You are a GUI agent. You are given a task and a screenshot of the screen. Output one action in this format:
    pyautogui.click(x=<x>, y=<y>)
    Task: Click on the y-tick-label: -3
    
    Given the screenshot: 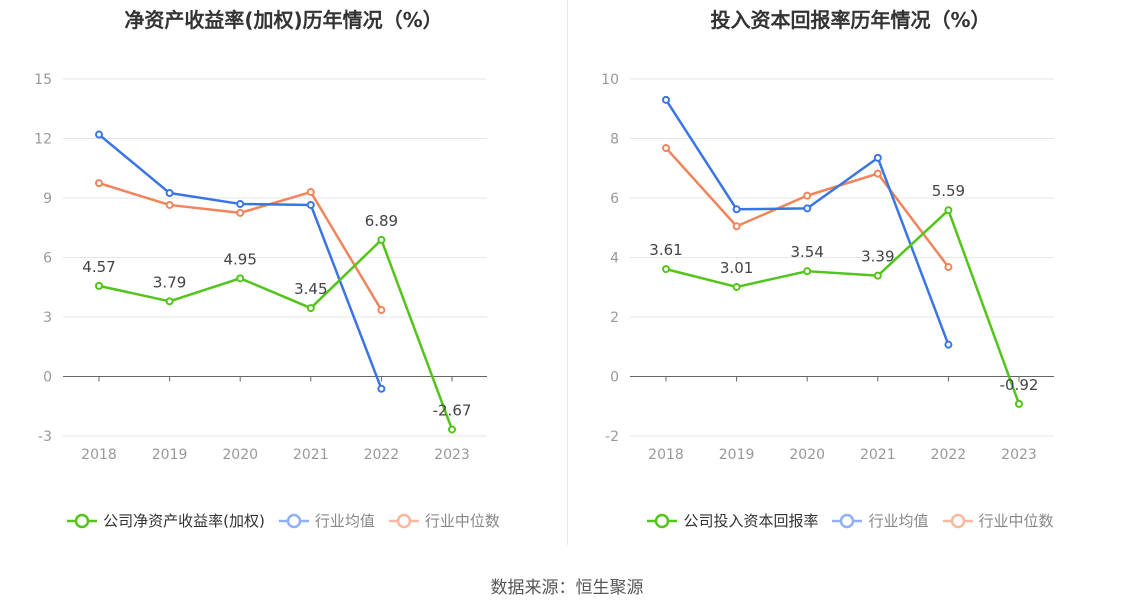 What is the action you would take?
    pyautogui.click(x=45, y=437)
    